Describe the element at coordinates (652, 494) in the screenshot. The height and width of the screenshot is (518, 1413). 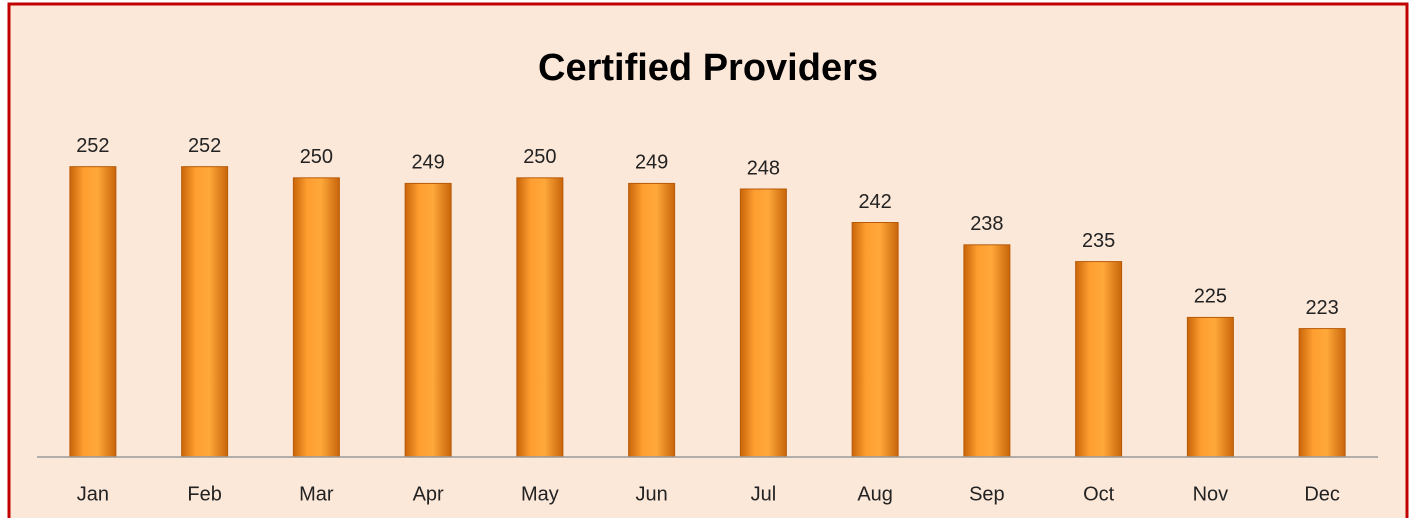
I see `x-tick-label: Jun` at that location.